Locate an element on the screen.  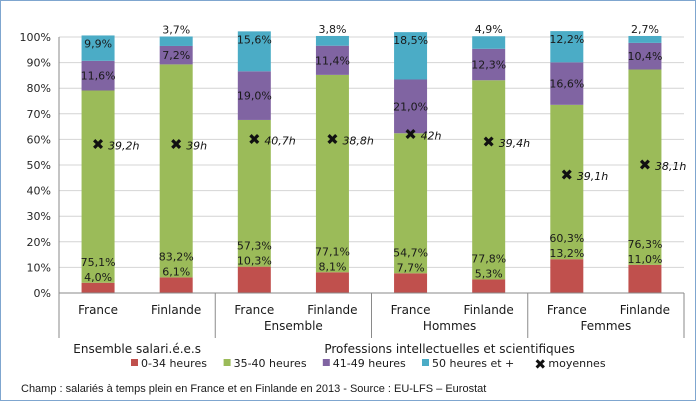
data-label: 6,1% is located at coordinates (176, 271).